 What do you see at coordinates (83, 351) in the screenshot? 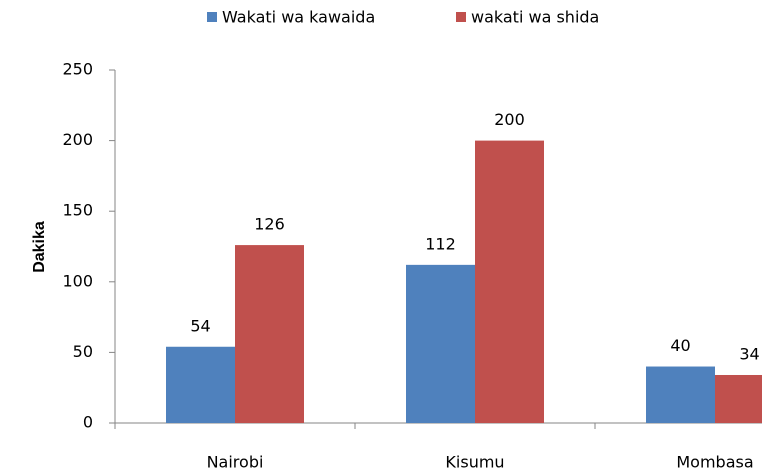
I see `y-tick-label: 50` at bounding box center [83, 351].